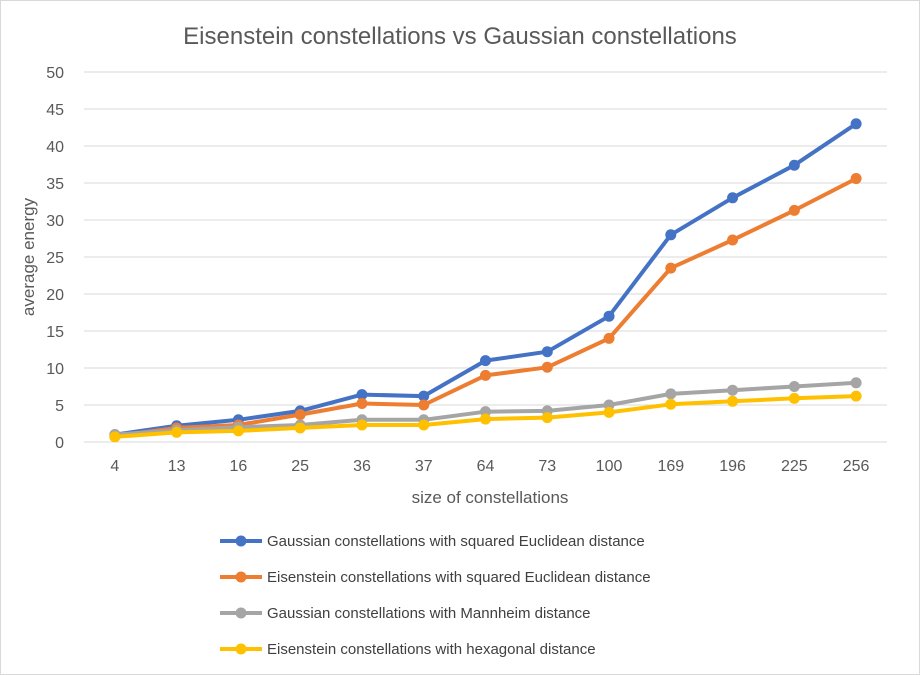  I want to click on x-tick-label: 25, so click(300, 466).